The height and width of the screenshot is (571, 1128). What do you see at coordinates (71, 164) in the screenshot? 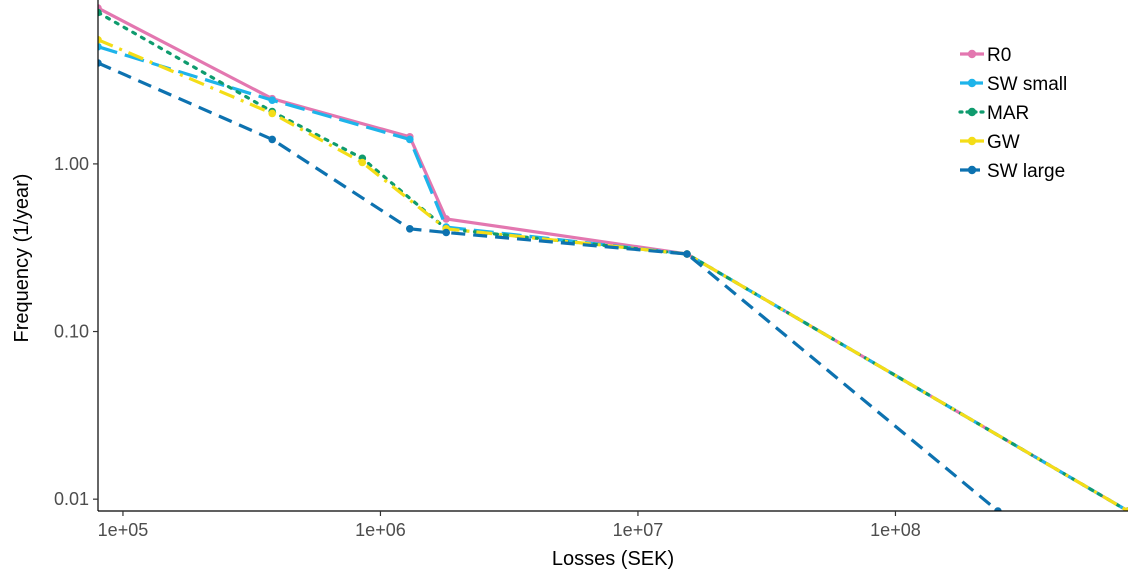
I see `y-tick-label: 1.00` at bounding box center [71, 164].